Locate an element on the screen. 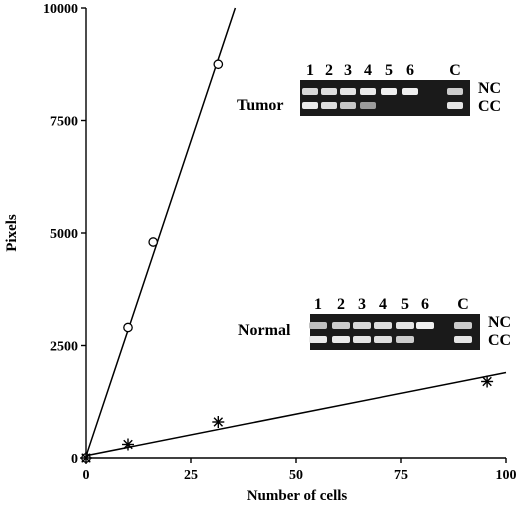 The image size is (520, 509). x-tick-label: 25 is located at coordinates (191, 475).